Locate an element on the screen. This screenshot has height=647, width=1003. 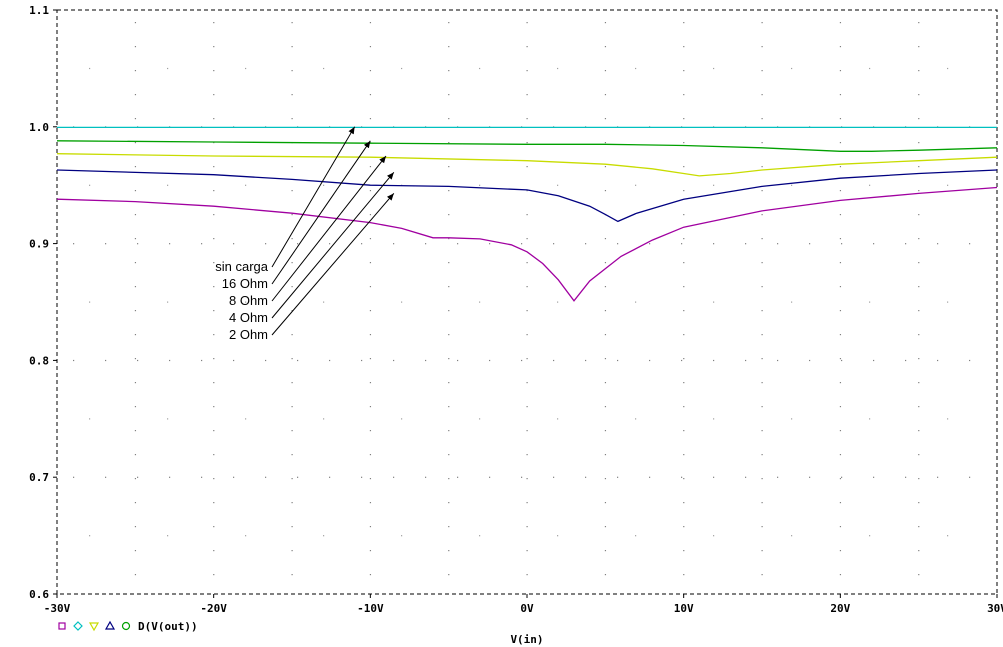
legend-label: D(V(out)) is located at coordinates (168, 626).